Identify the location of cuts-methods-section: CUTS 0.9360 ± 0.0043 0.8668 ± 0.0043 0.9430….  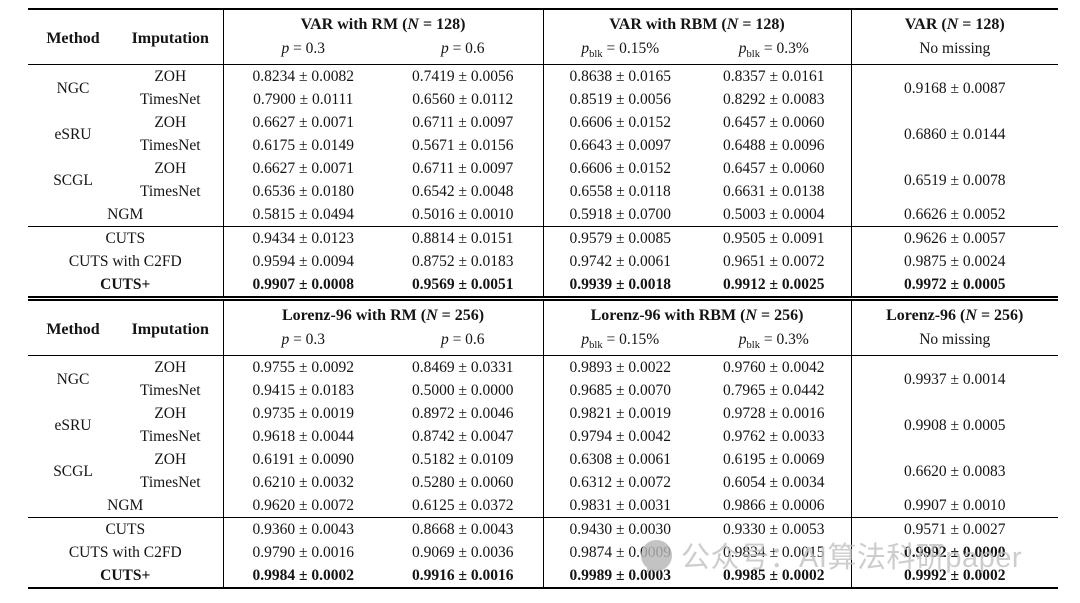
(543, 552).